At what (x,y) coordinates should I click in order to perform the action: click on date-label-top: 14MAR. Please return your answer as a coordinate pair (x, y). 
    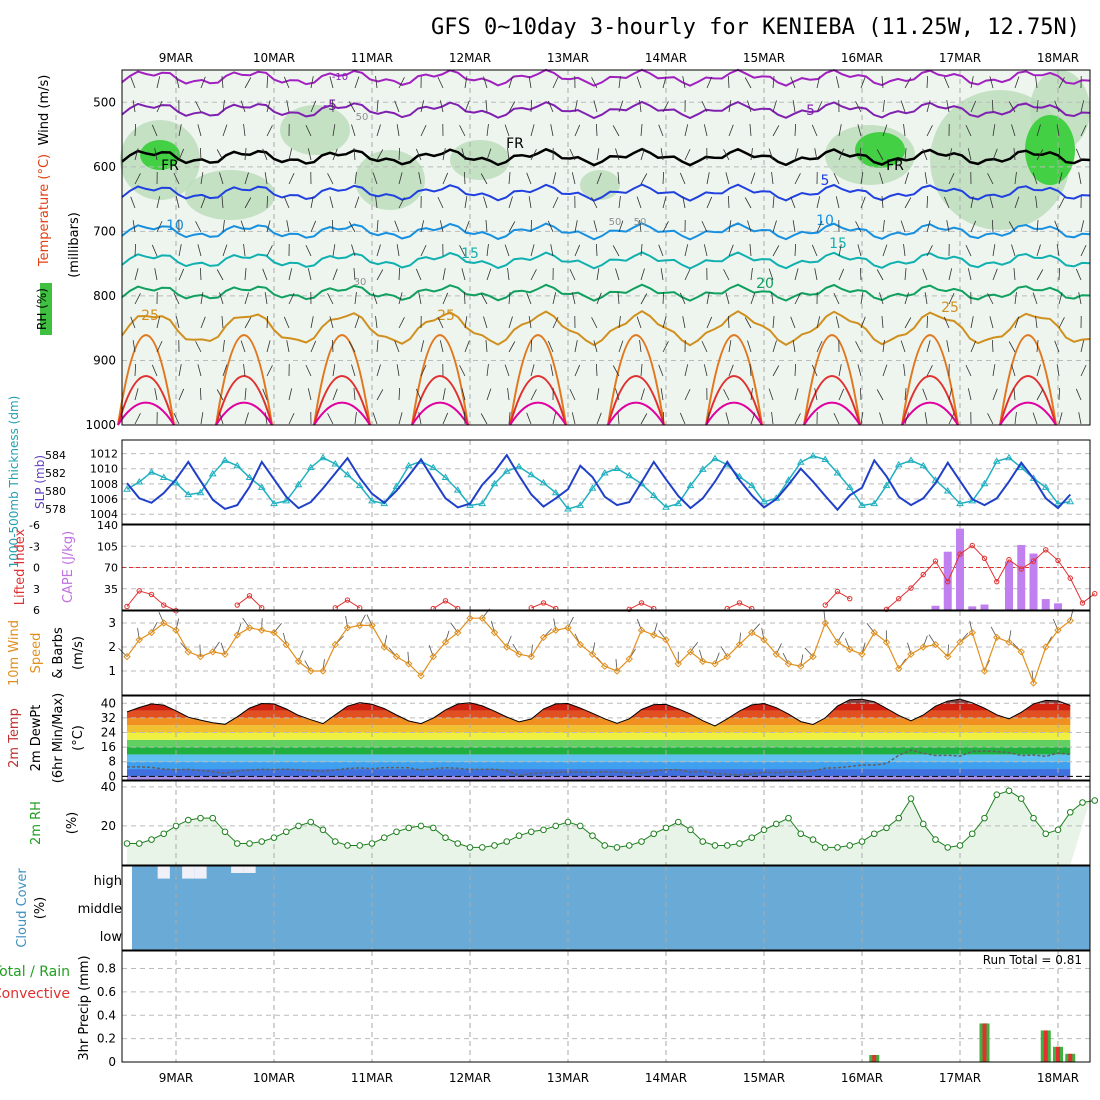
    Looking at the image, I should click on (666, 58).